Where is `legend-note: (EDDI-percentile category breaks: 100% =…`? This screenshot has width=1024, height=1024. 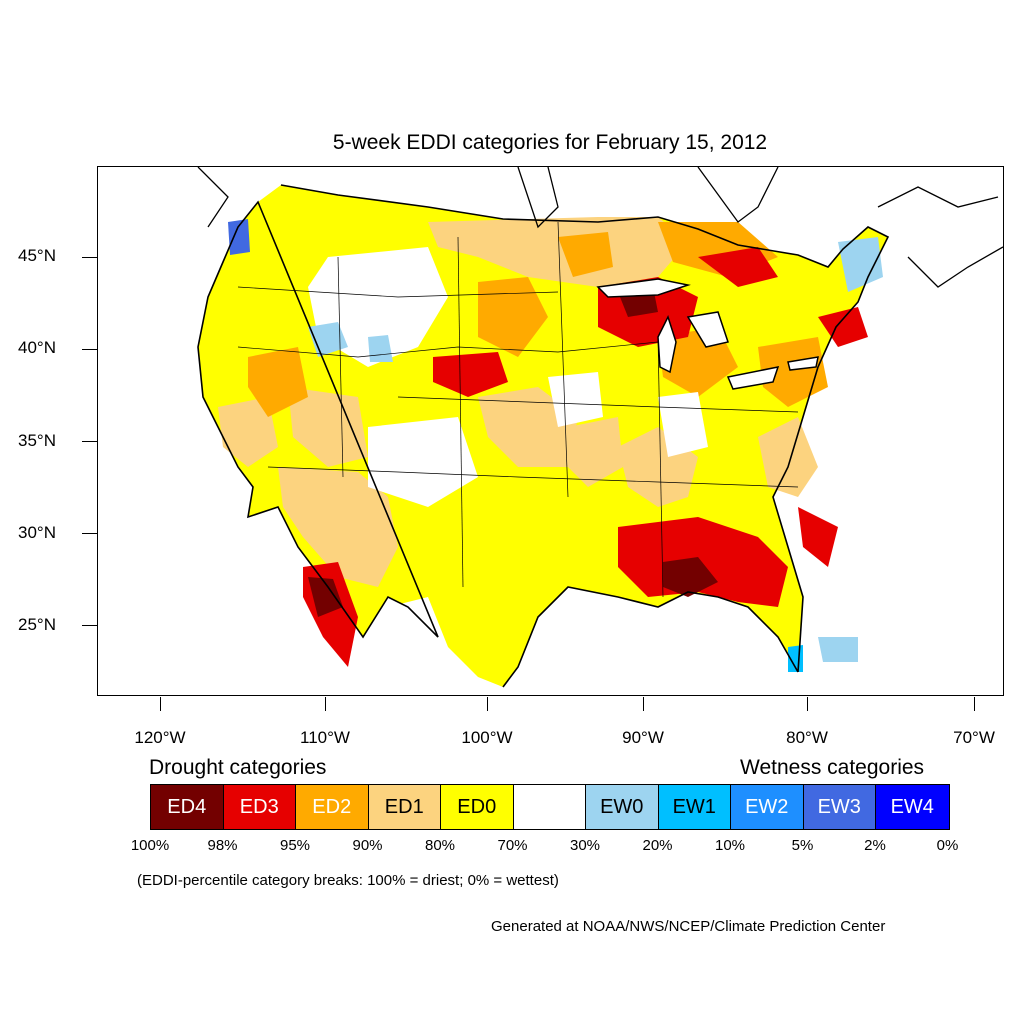 legend-note: (EDDI-percentile category breaks: 100% =… is located at coordinates (348, 880).